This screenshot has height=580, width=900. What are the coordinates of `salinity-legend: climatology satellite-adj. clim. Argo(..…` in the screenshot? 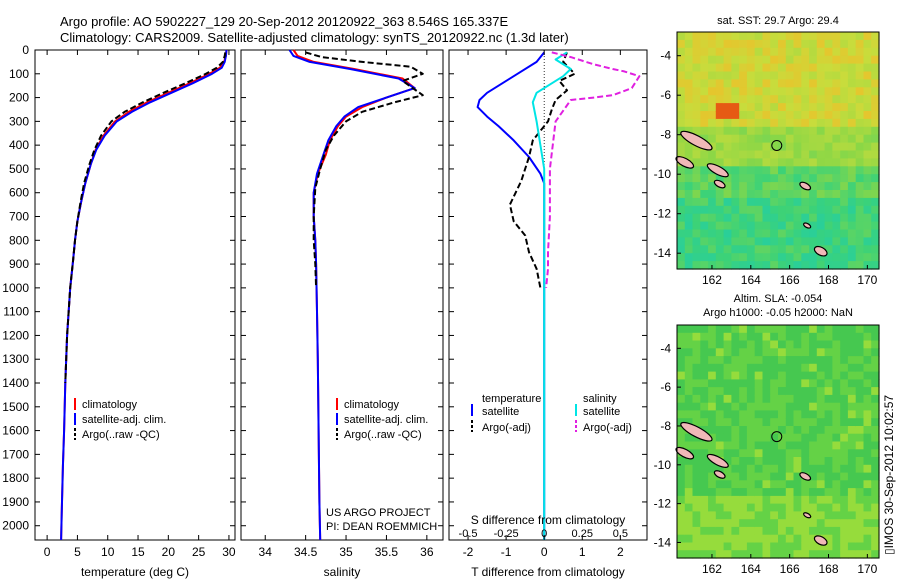 It's located at (382, 419).